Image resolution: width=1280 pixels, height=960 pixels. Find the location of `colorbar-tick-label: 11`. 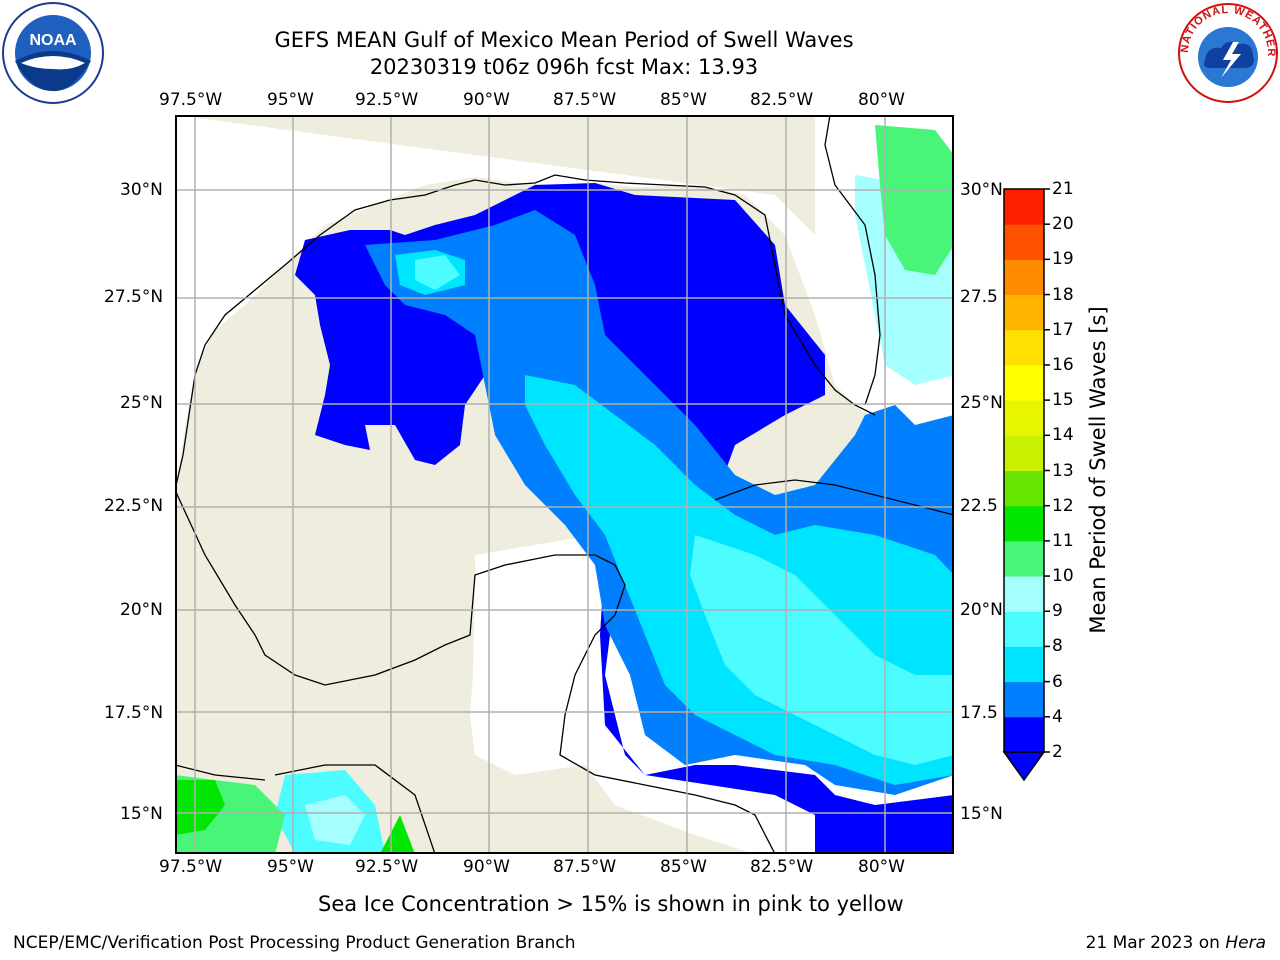

colorbar-tick-label: 11 is located at coordinates (1063, 540).